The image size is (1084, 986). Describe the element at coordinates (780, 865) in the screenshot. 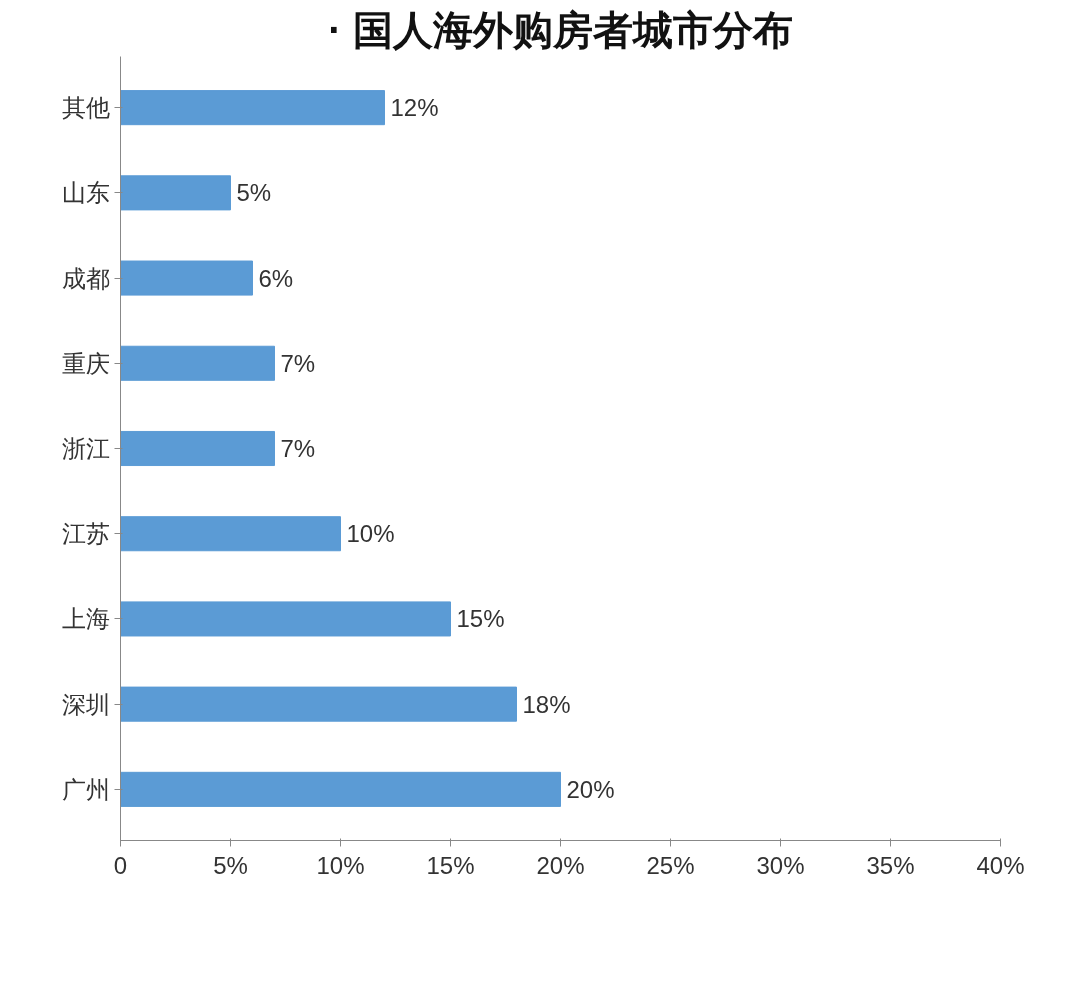

I see `x-tick-label: 30%` at that location.